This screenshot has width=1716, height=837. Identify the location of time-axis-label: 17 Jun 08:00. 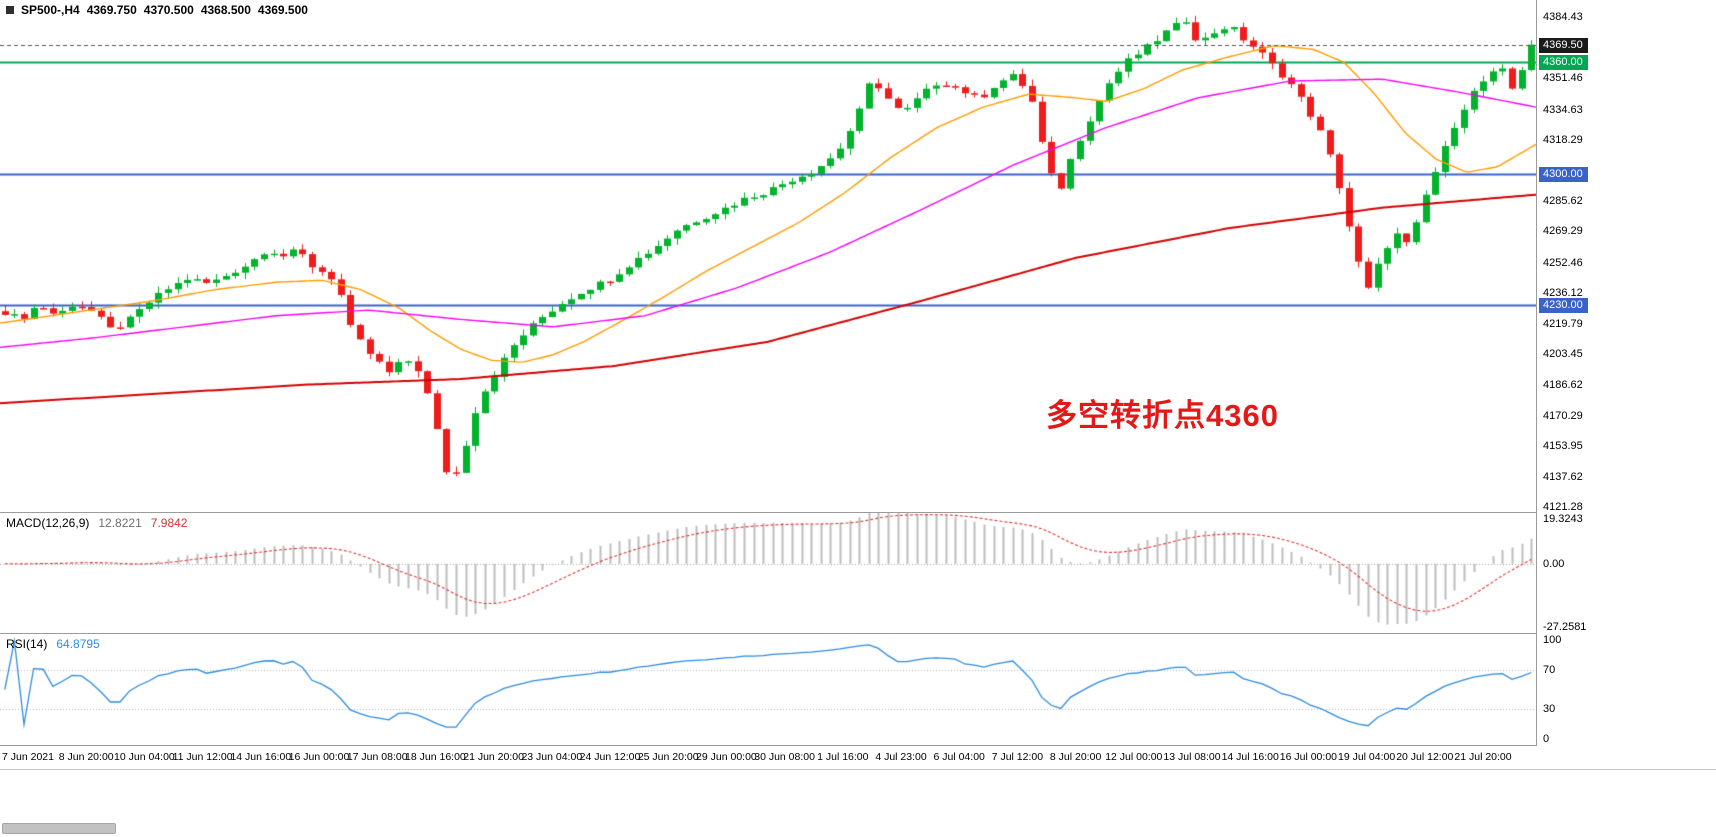
(377, 757).